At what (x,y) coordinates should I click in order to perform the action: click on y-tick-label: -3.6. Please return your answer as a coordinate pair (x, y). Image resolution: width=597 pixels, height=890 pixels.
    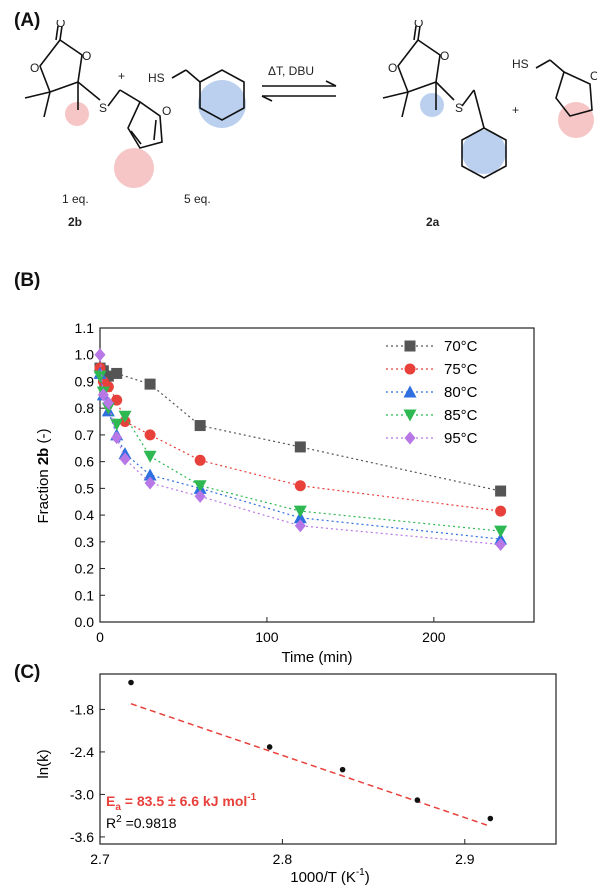
    Looking at the image, I should click on (82, 837).